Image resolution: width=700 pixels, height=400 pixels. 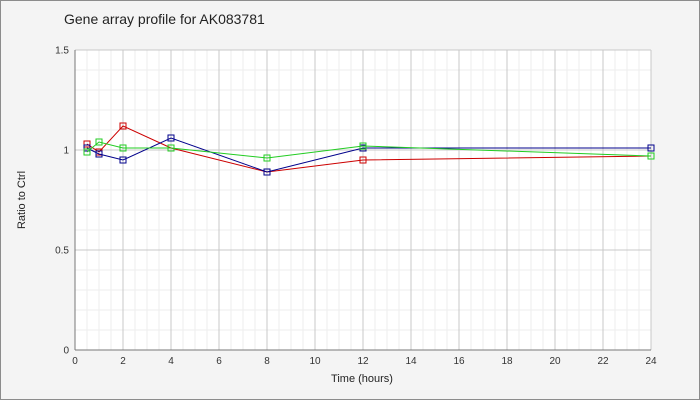 What do you see at coordinates (75, 361) in the screenshot?
I see `x-tick-label: 0` at bounding box center [75, 361].